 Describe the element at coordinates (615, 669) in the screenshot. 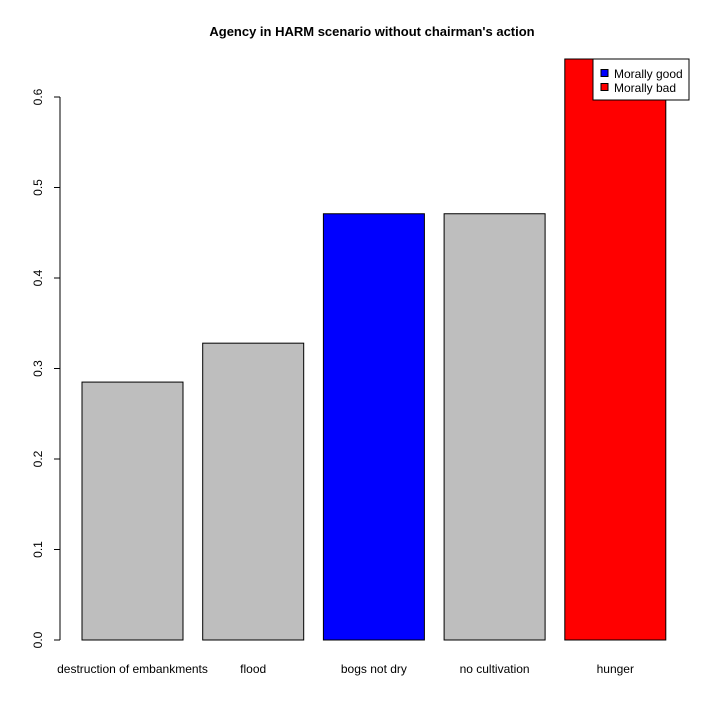

I see `x-tick-label: hunger` at that location.